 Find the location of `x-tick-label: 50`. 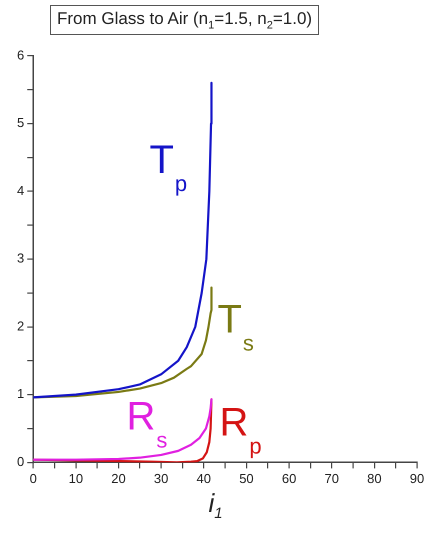

x-tick-label: 50 is located at coordinates (246, 478).